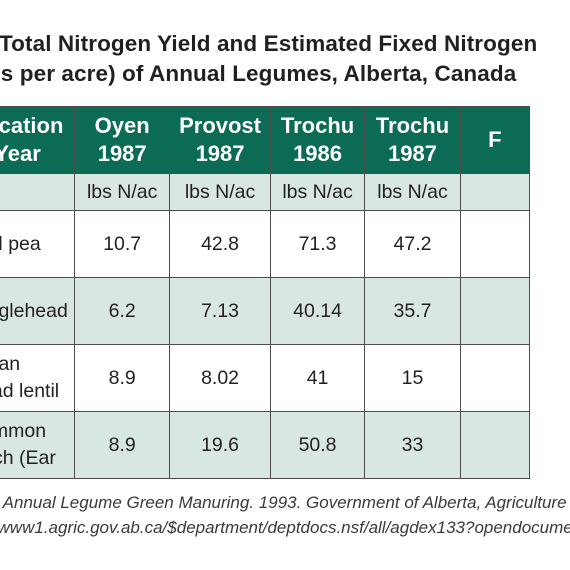 The image size is (570, 570). I want to click on header-year: 1986, so click(318, 153).